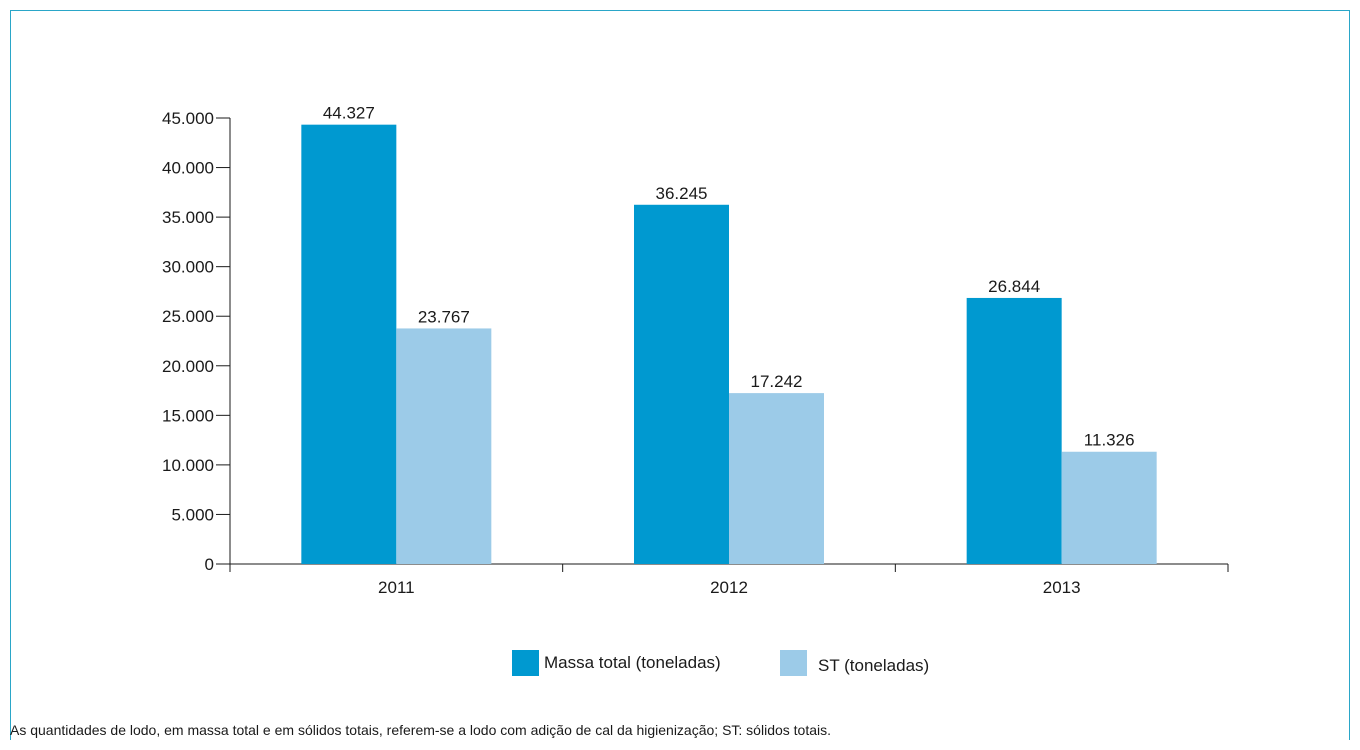  What do you see at coordinates (188, 316) in the screenshot?
I see `y-tick-label: 25.000` at bounding box center [188, 316].